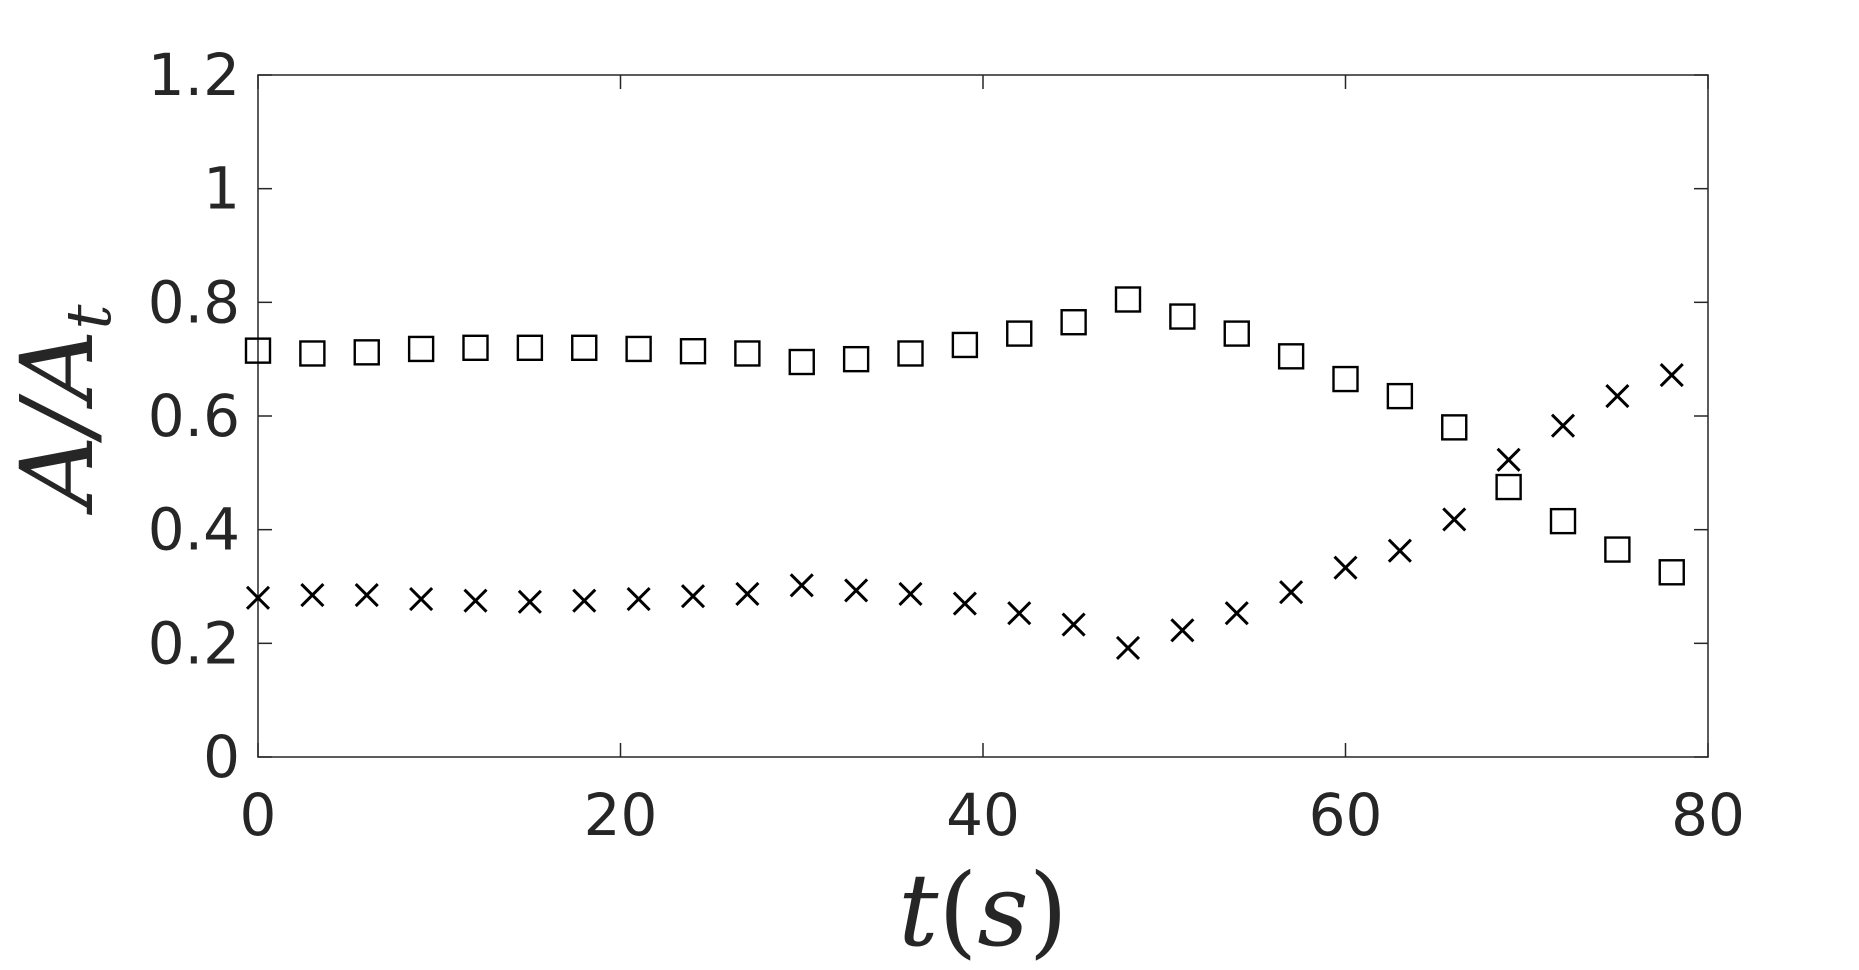  I want to click on x-axis-label: t(s), so click(983, 910).